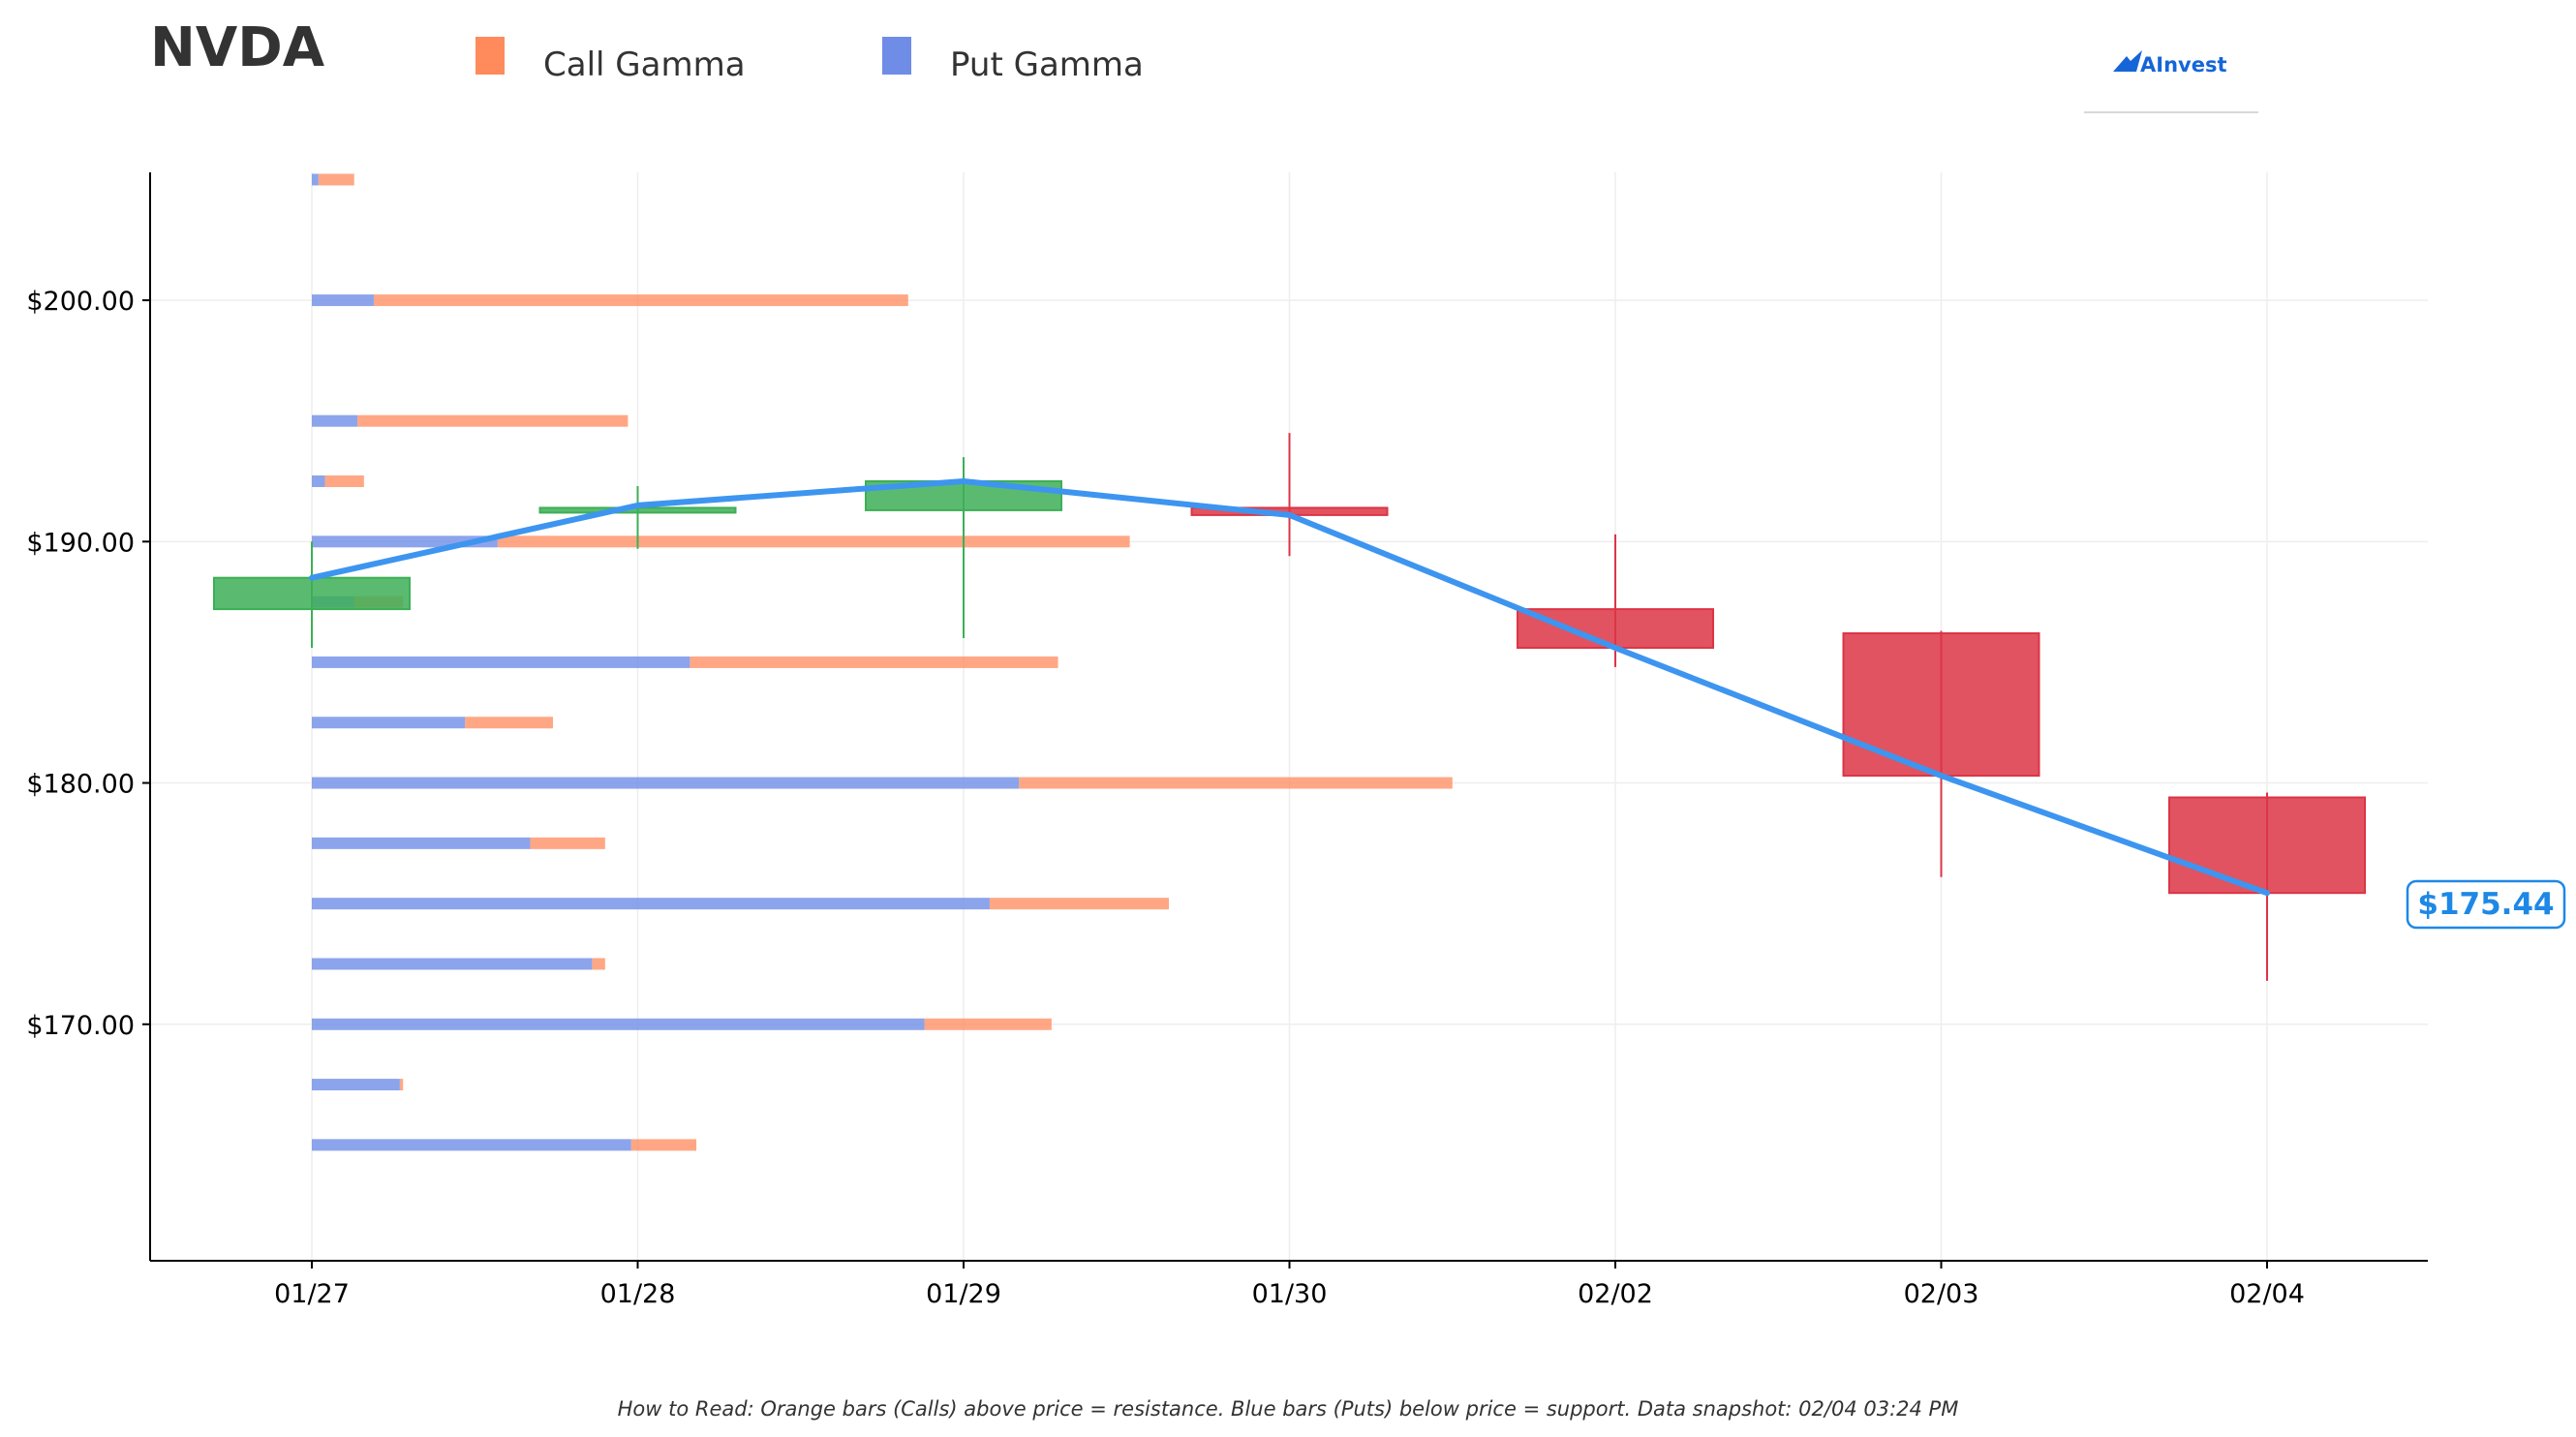 The height and width of the screenshot is (1437, 2576). I want to click on y-tick-label-2: $190.00, so click(80, 543).